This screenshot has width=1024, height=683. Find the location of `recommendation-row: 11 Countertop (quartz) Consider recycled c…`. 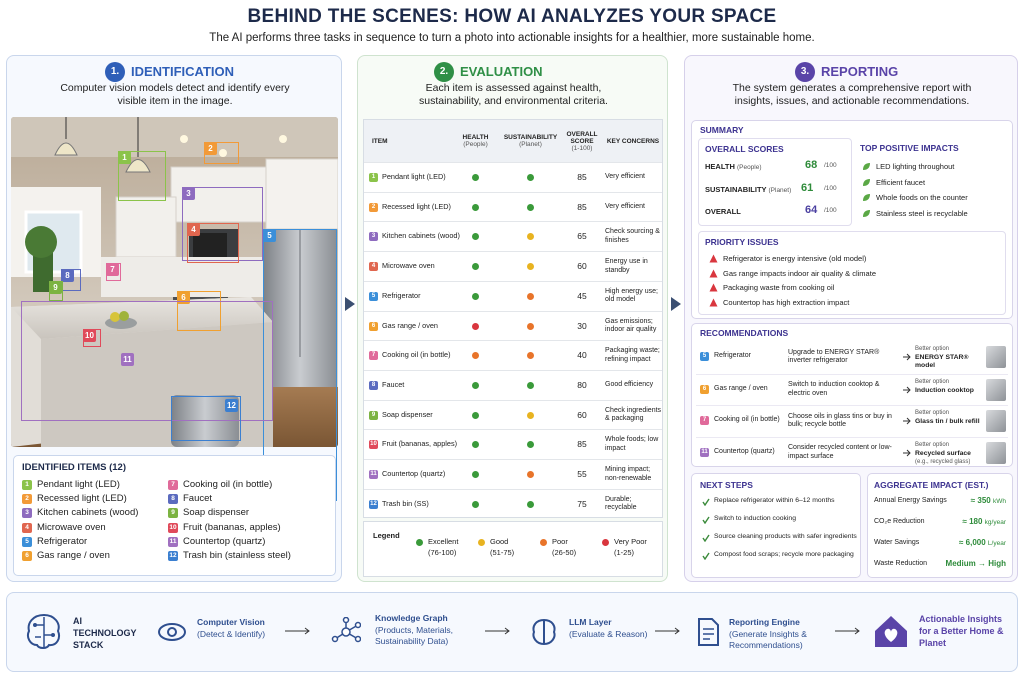

recommendation-row: 11 Countertop (quartz) Consider recycled c… is located at coordinates (852, 451).